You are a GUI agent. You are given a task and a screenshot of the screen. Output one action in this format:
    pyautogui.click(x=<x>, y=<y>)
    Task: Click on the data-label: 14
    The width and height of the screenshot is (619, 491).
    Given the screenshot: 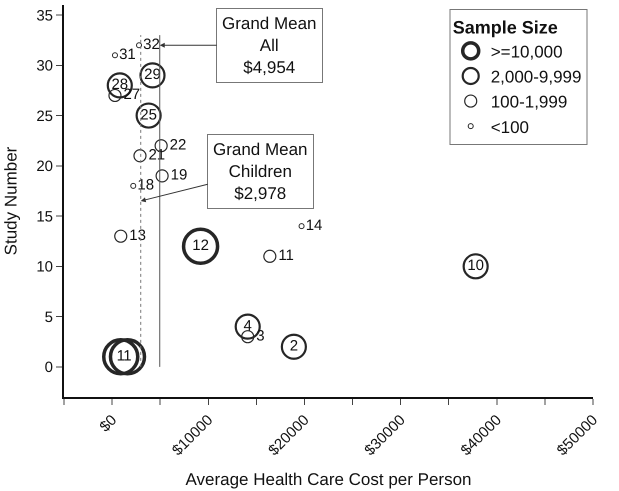 What is the action you would take?
    pyautogui.click(x=314, y=225)
    